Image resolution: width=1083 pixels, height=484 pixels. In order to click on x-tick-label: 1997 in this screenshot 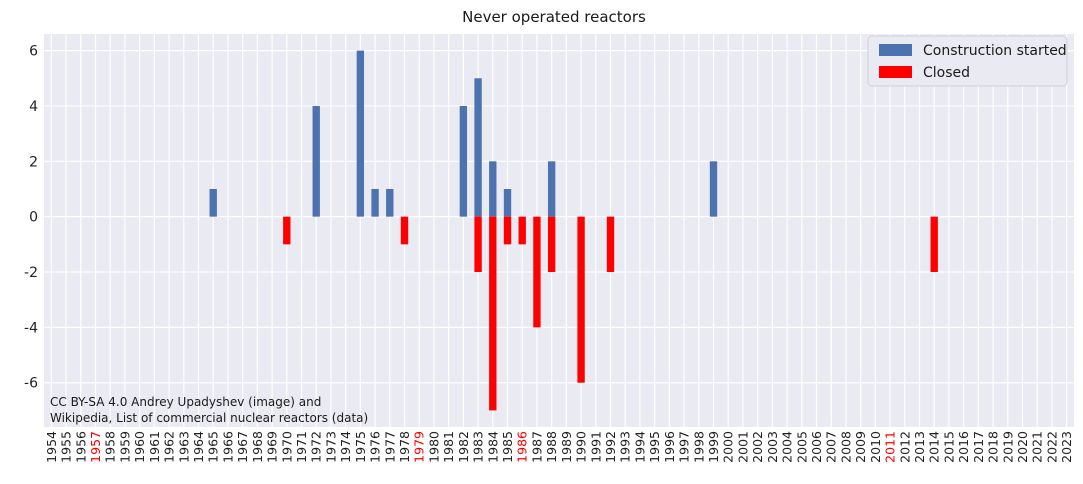, I will do `click(684, 447)`.